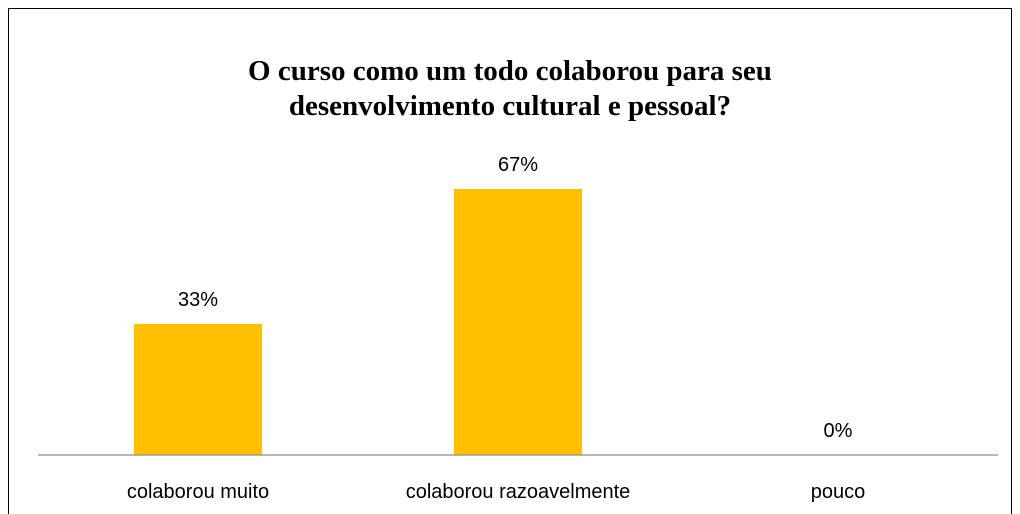 The width and height of the screenshot is (1020, 514). I want to click on category-label-1: colaborou muito, so click(198, 492).